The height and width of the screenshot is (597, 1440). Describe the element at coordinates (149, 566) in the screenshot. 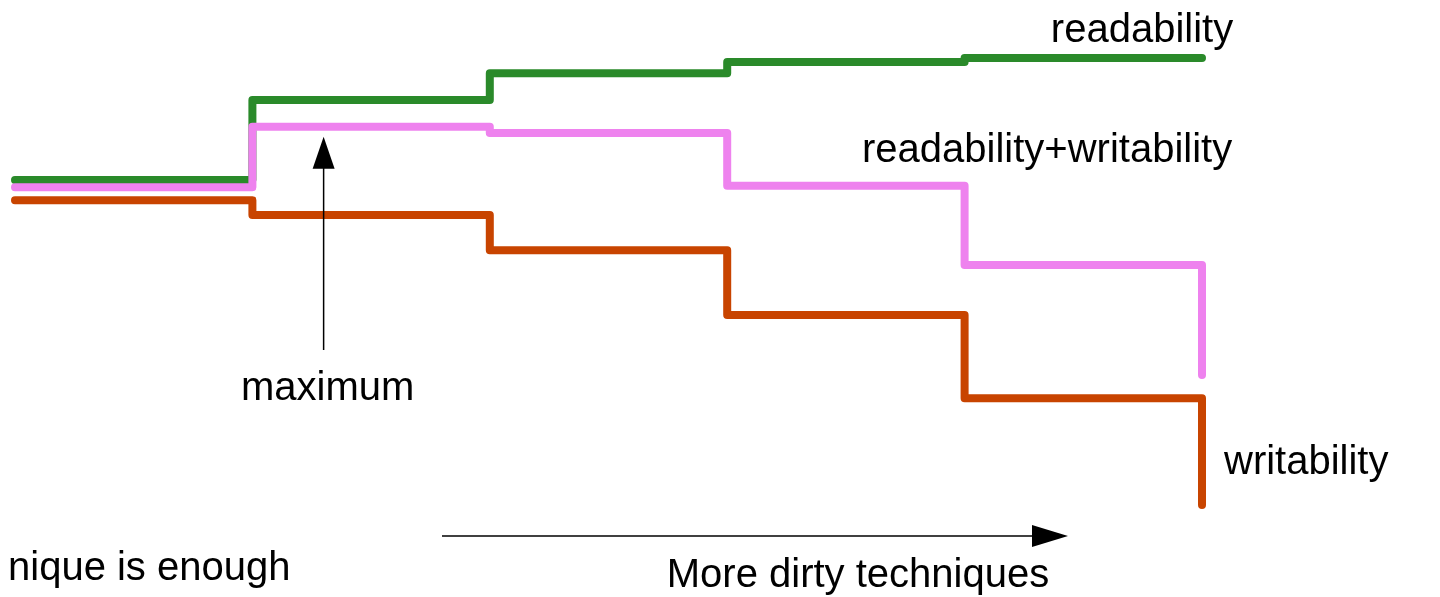

I see `text: nique is enough` at that location.